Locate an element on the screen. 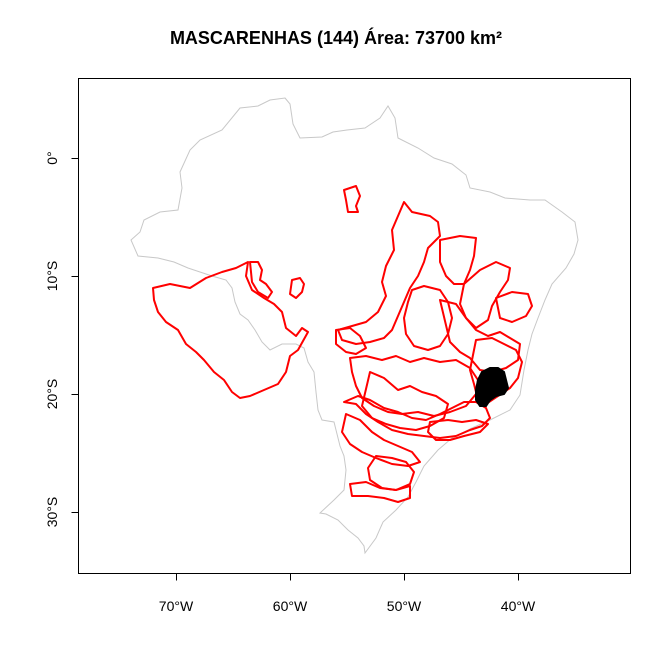 The image size is (672, 672). x-tick-50w: 50°W is located at coordinates (404, 606).